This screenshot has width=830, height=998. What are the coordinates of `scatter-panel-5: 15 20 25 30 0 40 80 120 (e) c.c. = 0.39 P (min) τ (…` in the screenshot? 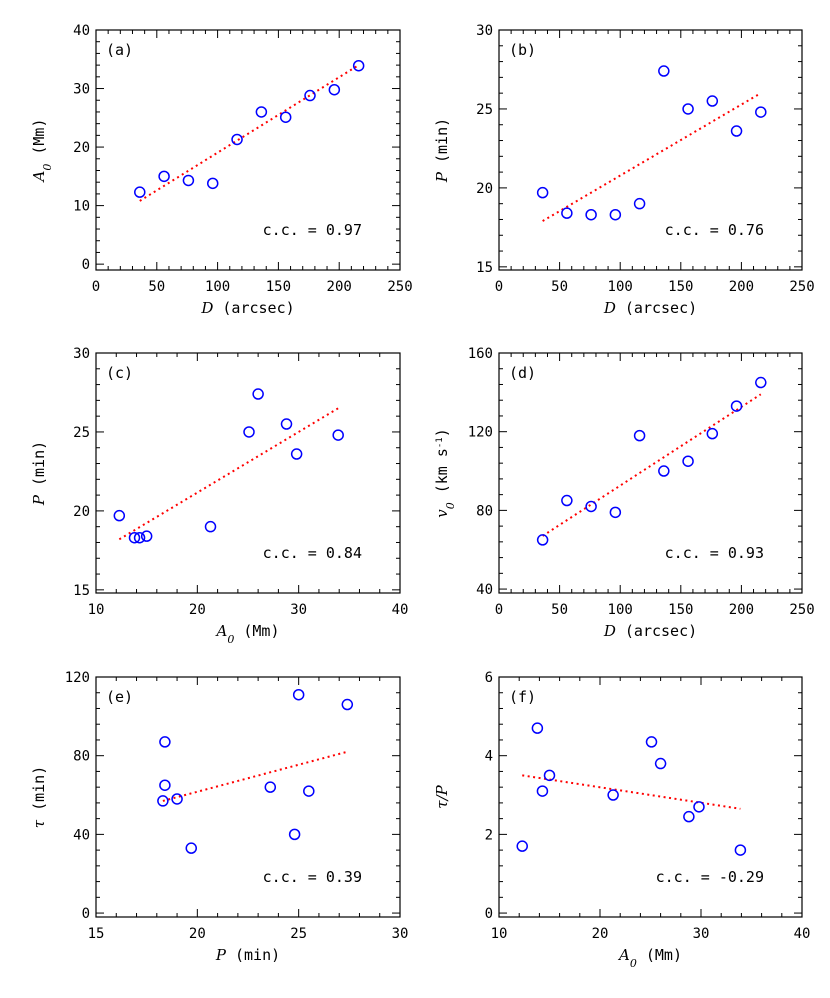 It's located at (219, 817).